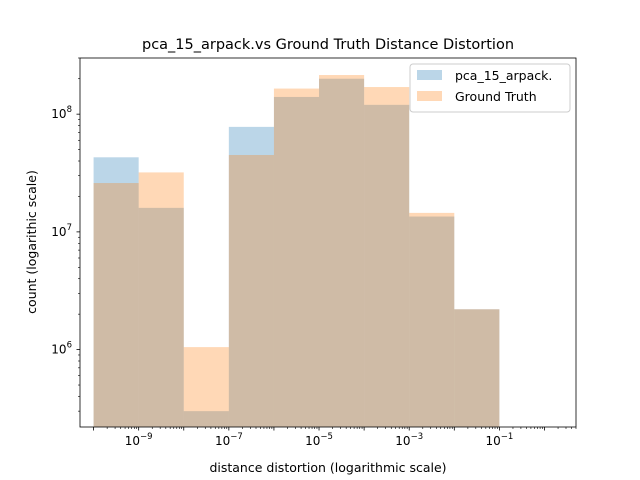 This screenshot has height=480, width=640. I want to click on x-tick-label: 10⁻³, so click(409, 440).